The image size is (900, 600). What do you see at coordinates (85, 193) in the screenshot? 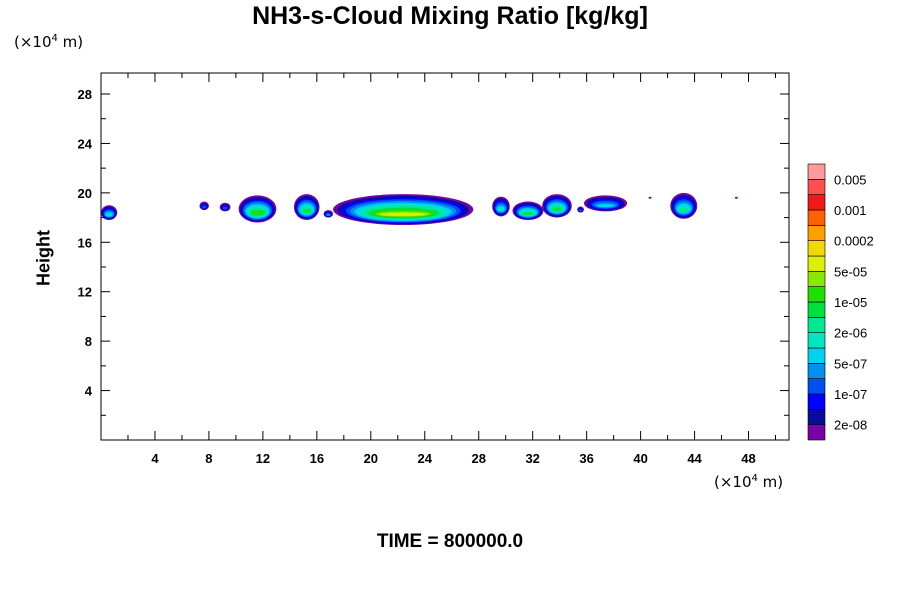
I see `y-tick-label: 20` at bounding box center [85, 193].